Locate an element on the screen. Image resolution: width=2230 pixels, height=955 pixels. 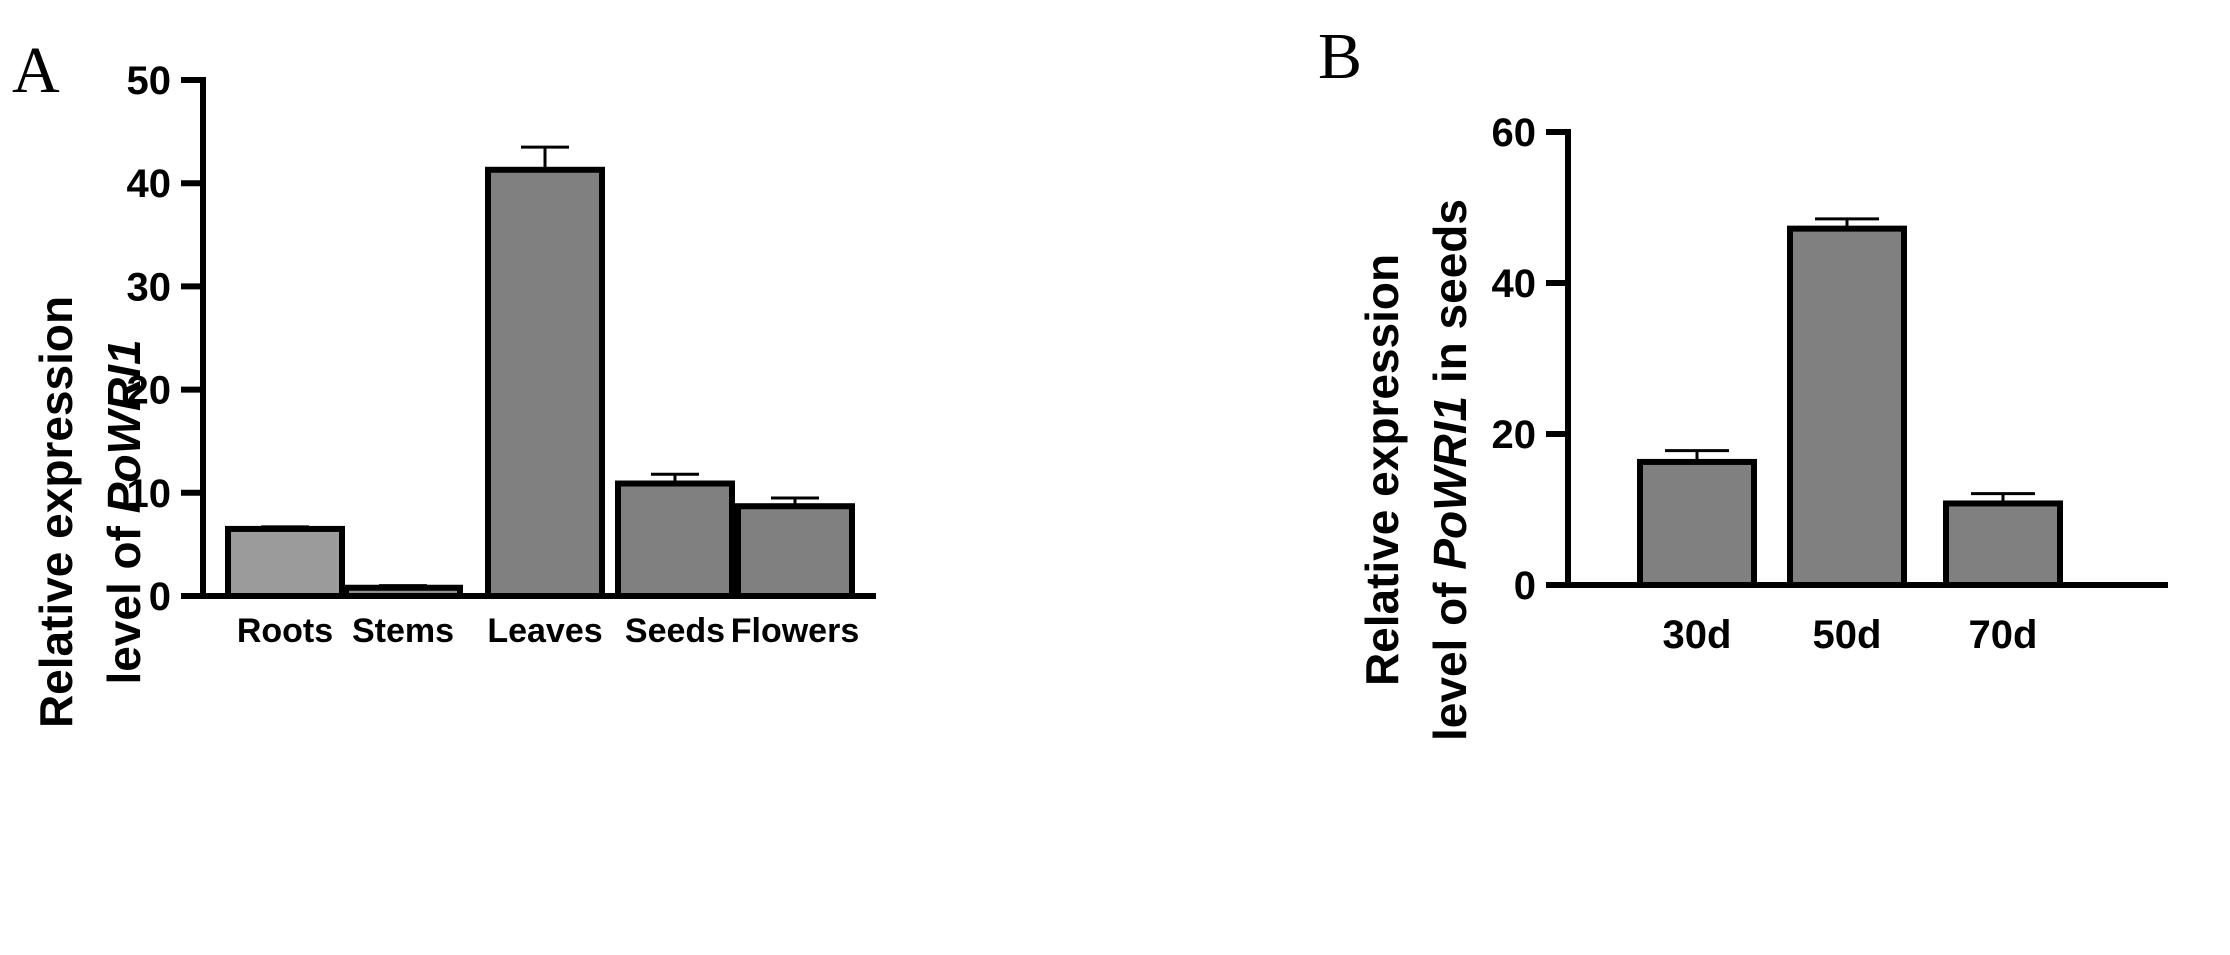
panel-a-y-tick-label: 10 is located at coordinates (149, 494).